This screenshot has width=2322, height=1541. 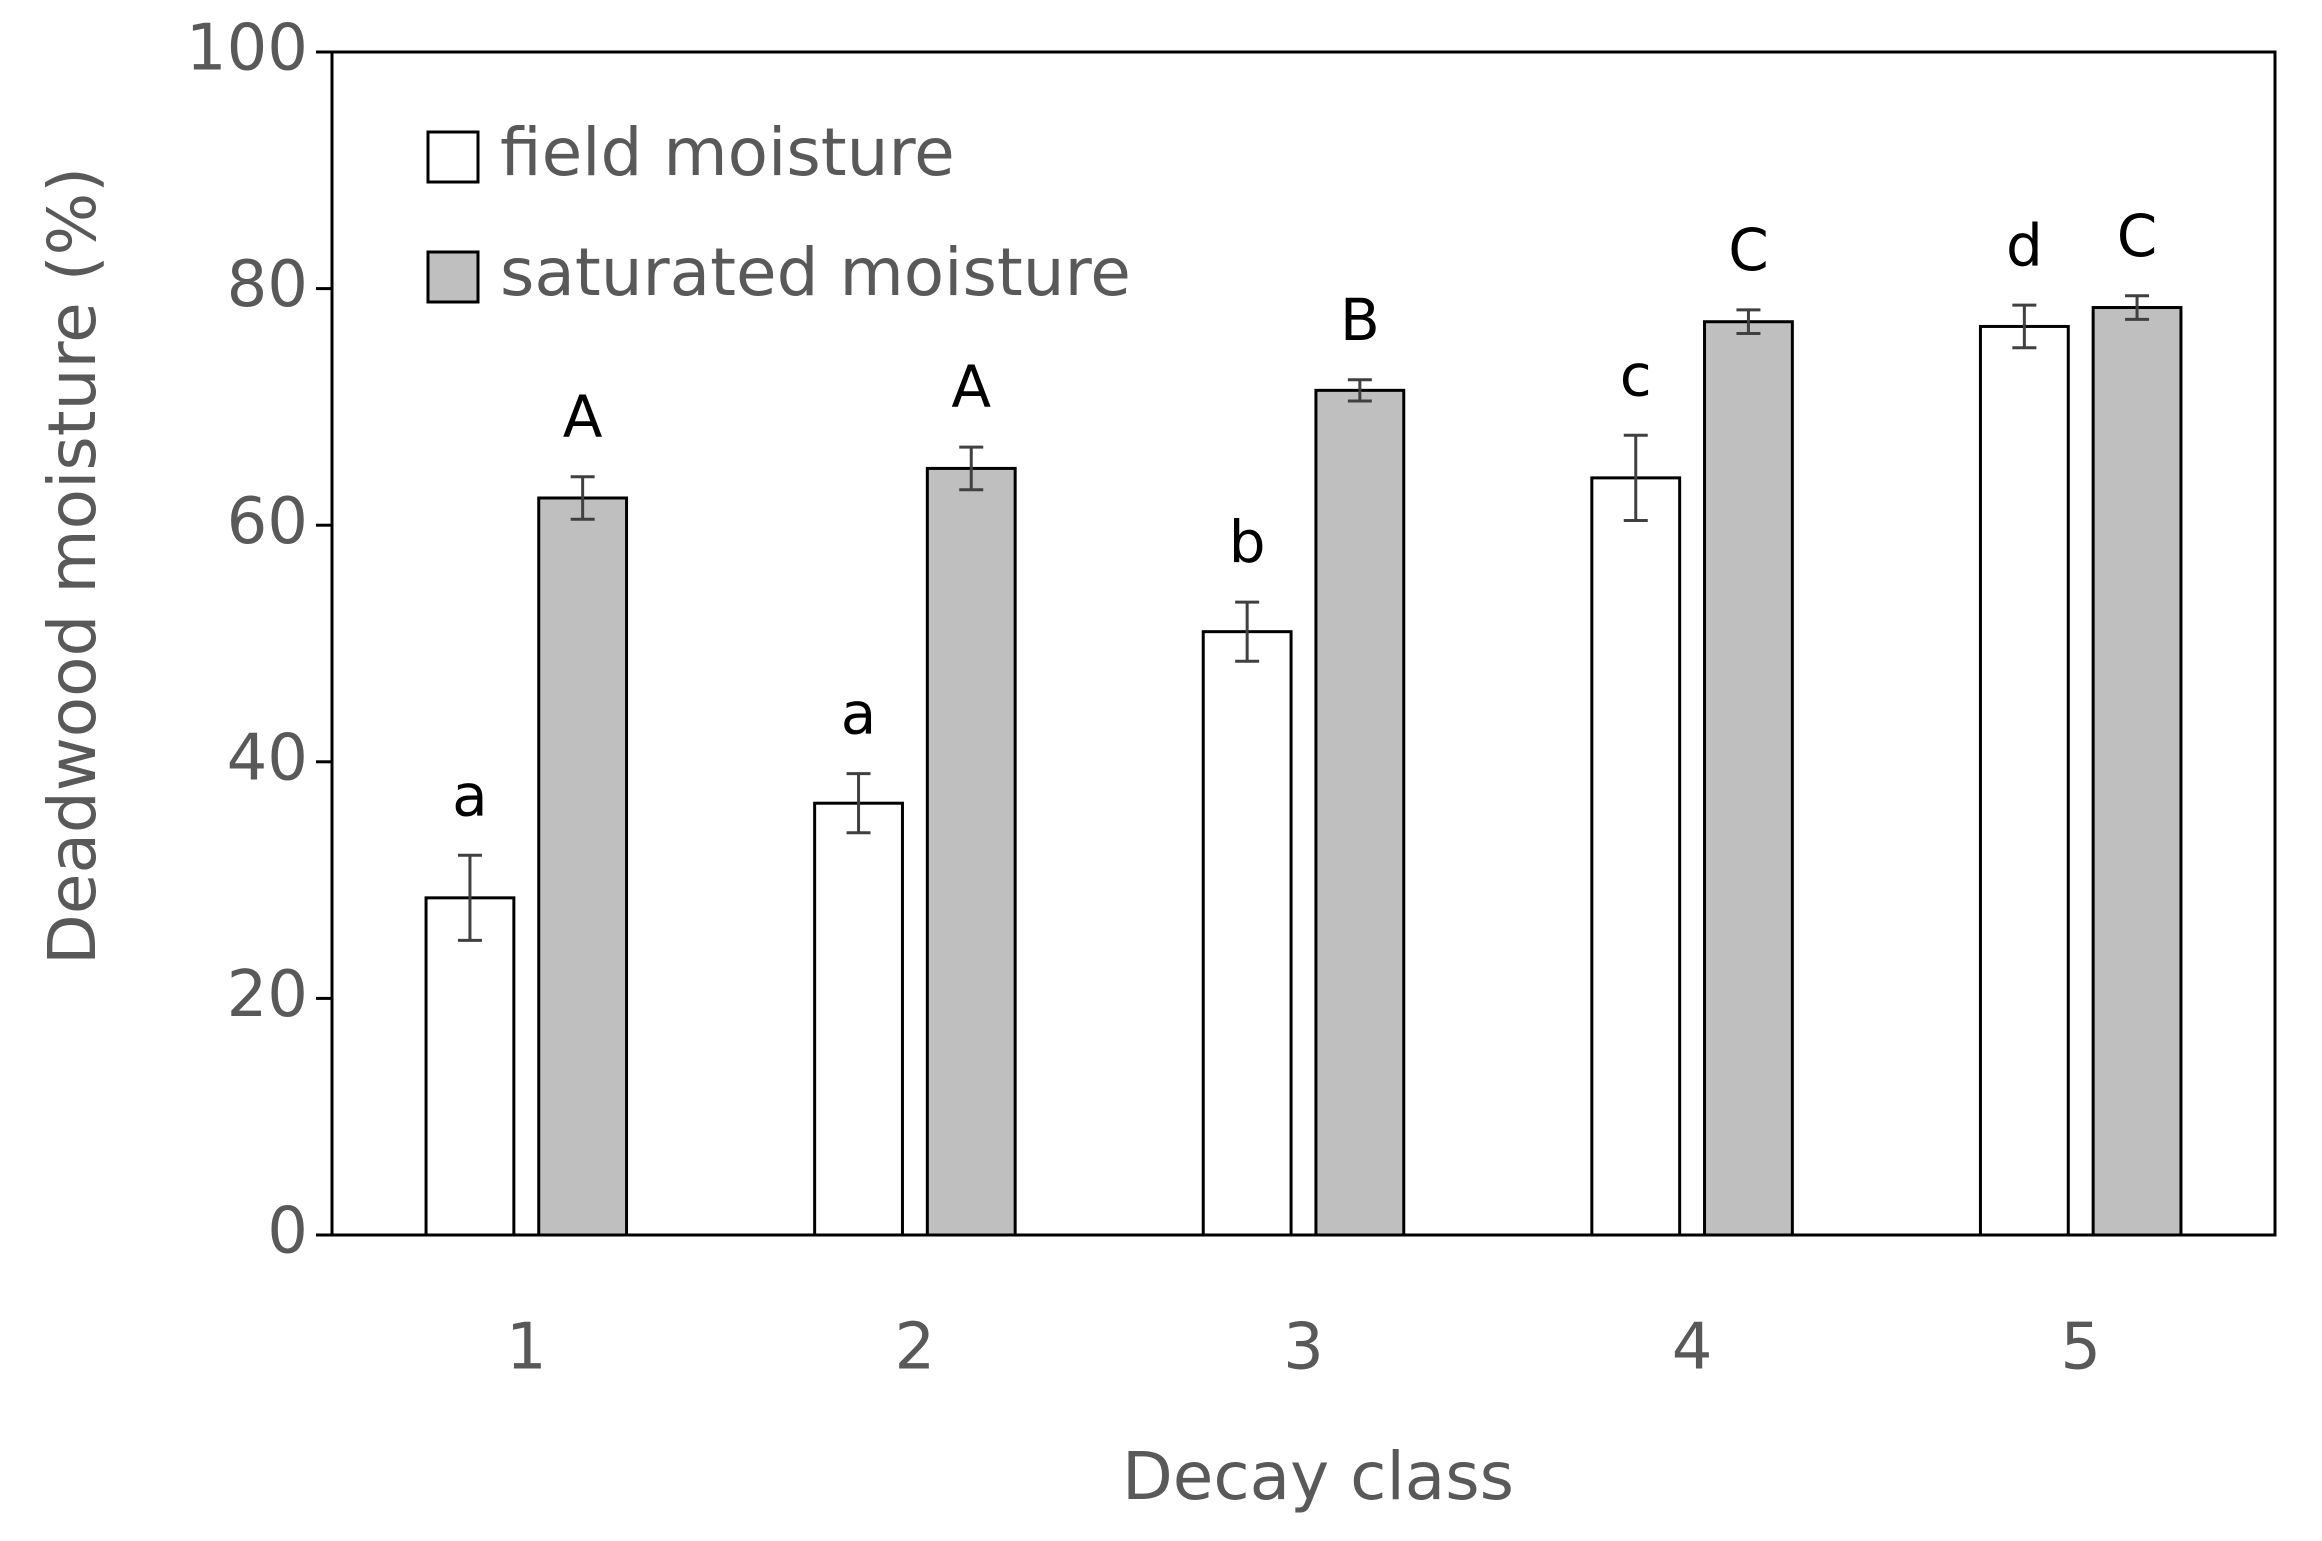 I want to click on y-tick-label: 60, so click(x=267, y=522).